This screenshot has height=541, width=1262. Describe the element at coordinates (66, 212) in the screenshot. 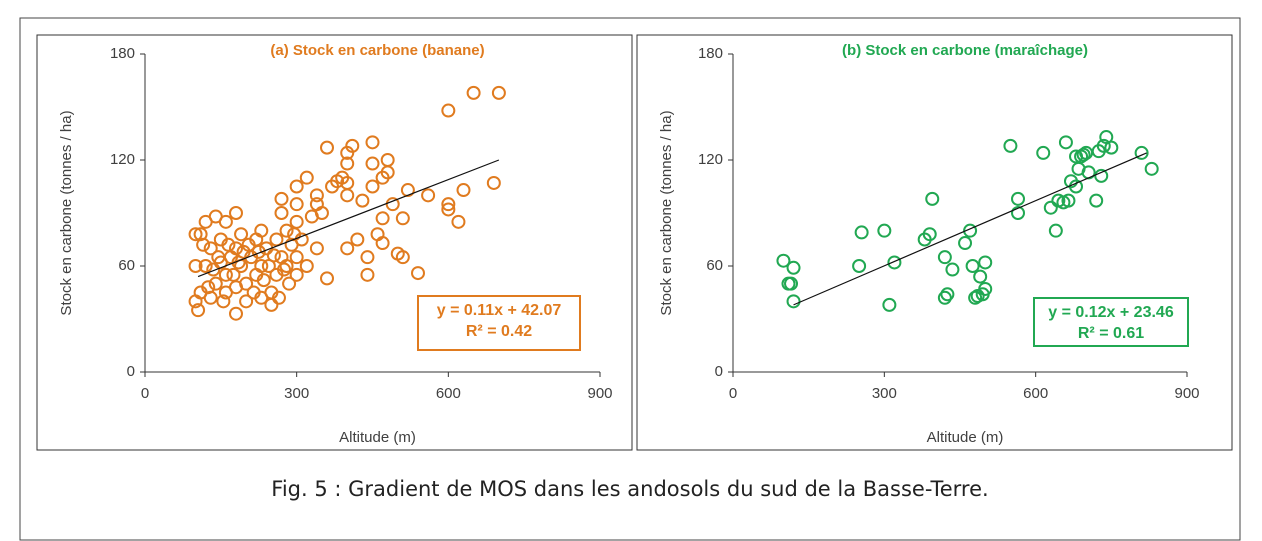

I see `y-axis-label: Stock en carbone (tonnes / ha)` at that location.